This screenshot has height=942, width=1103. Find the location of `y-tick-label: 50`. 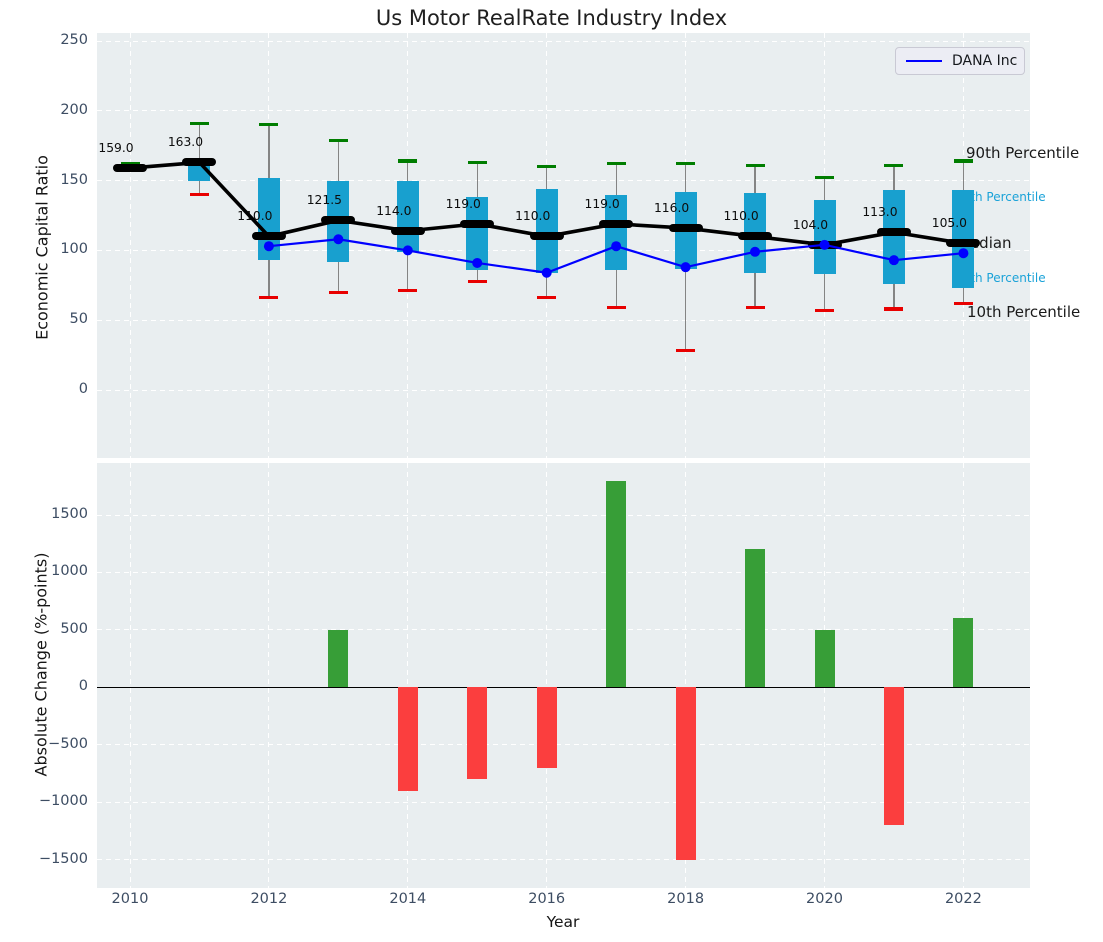

y-tick-label: 50 is located at coordinates (78, 319).